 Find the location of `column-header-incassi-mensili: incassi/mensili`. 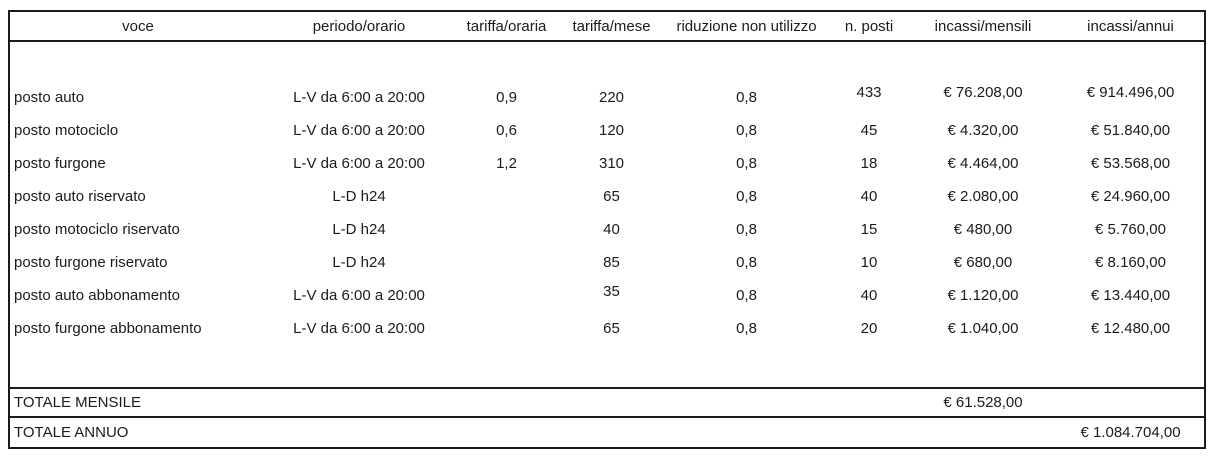

column-header-incassi-mensili: incassi/mensili is located at coordinates (983, 26).